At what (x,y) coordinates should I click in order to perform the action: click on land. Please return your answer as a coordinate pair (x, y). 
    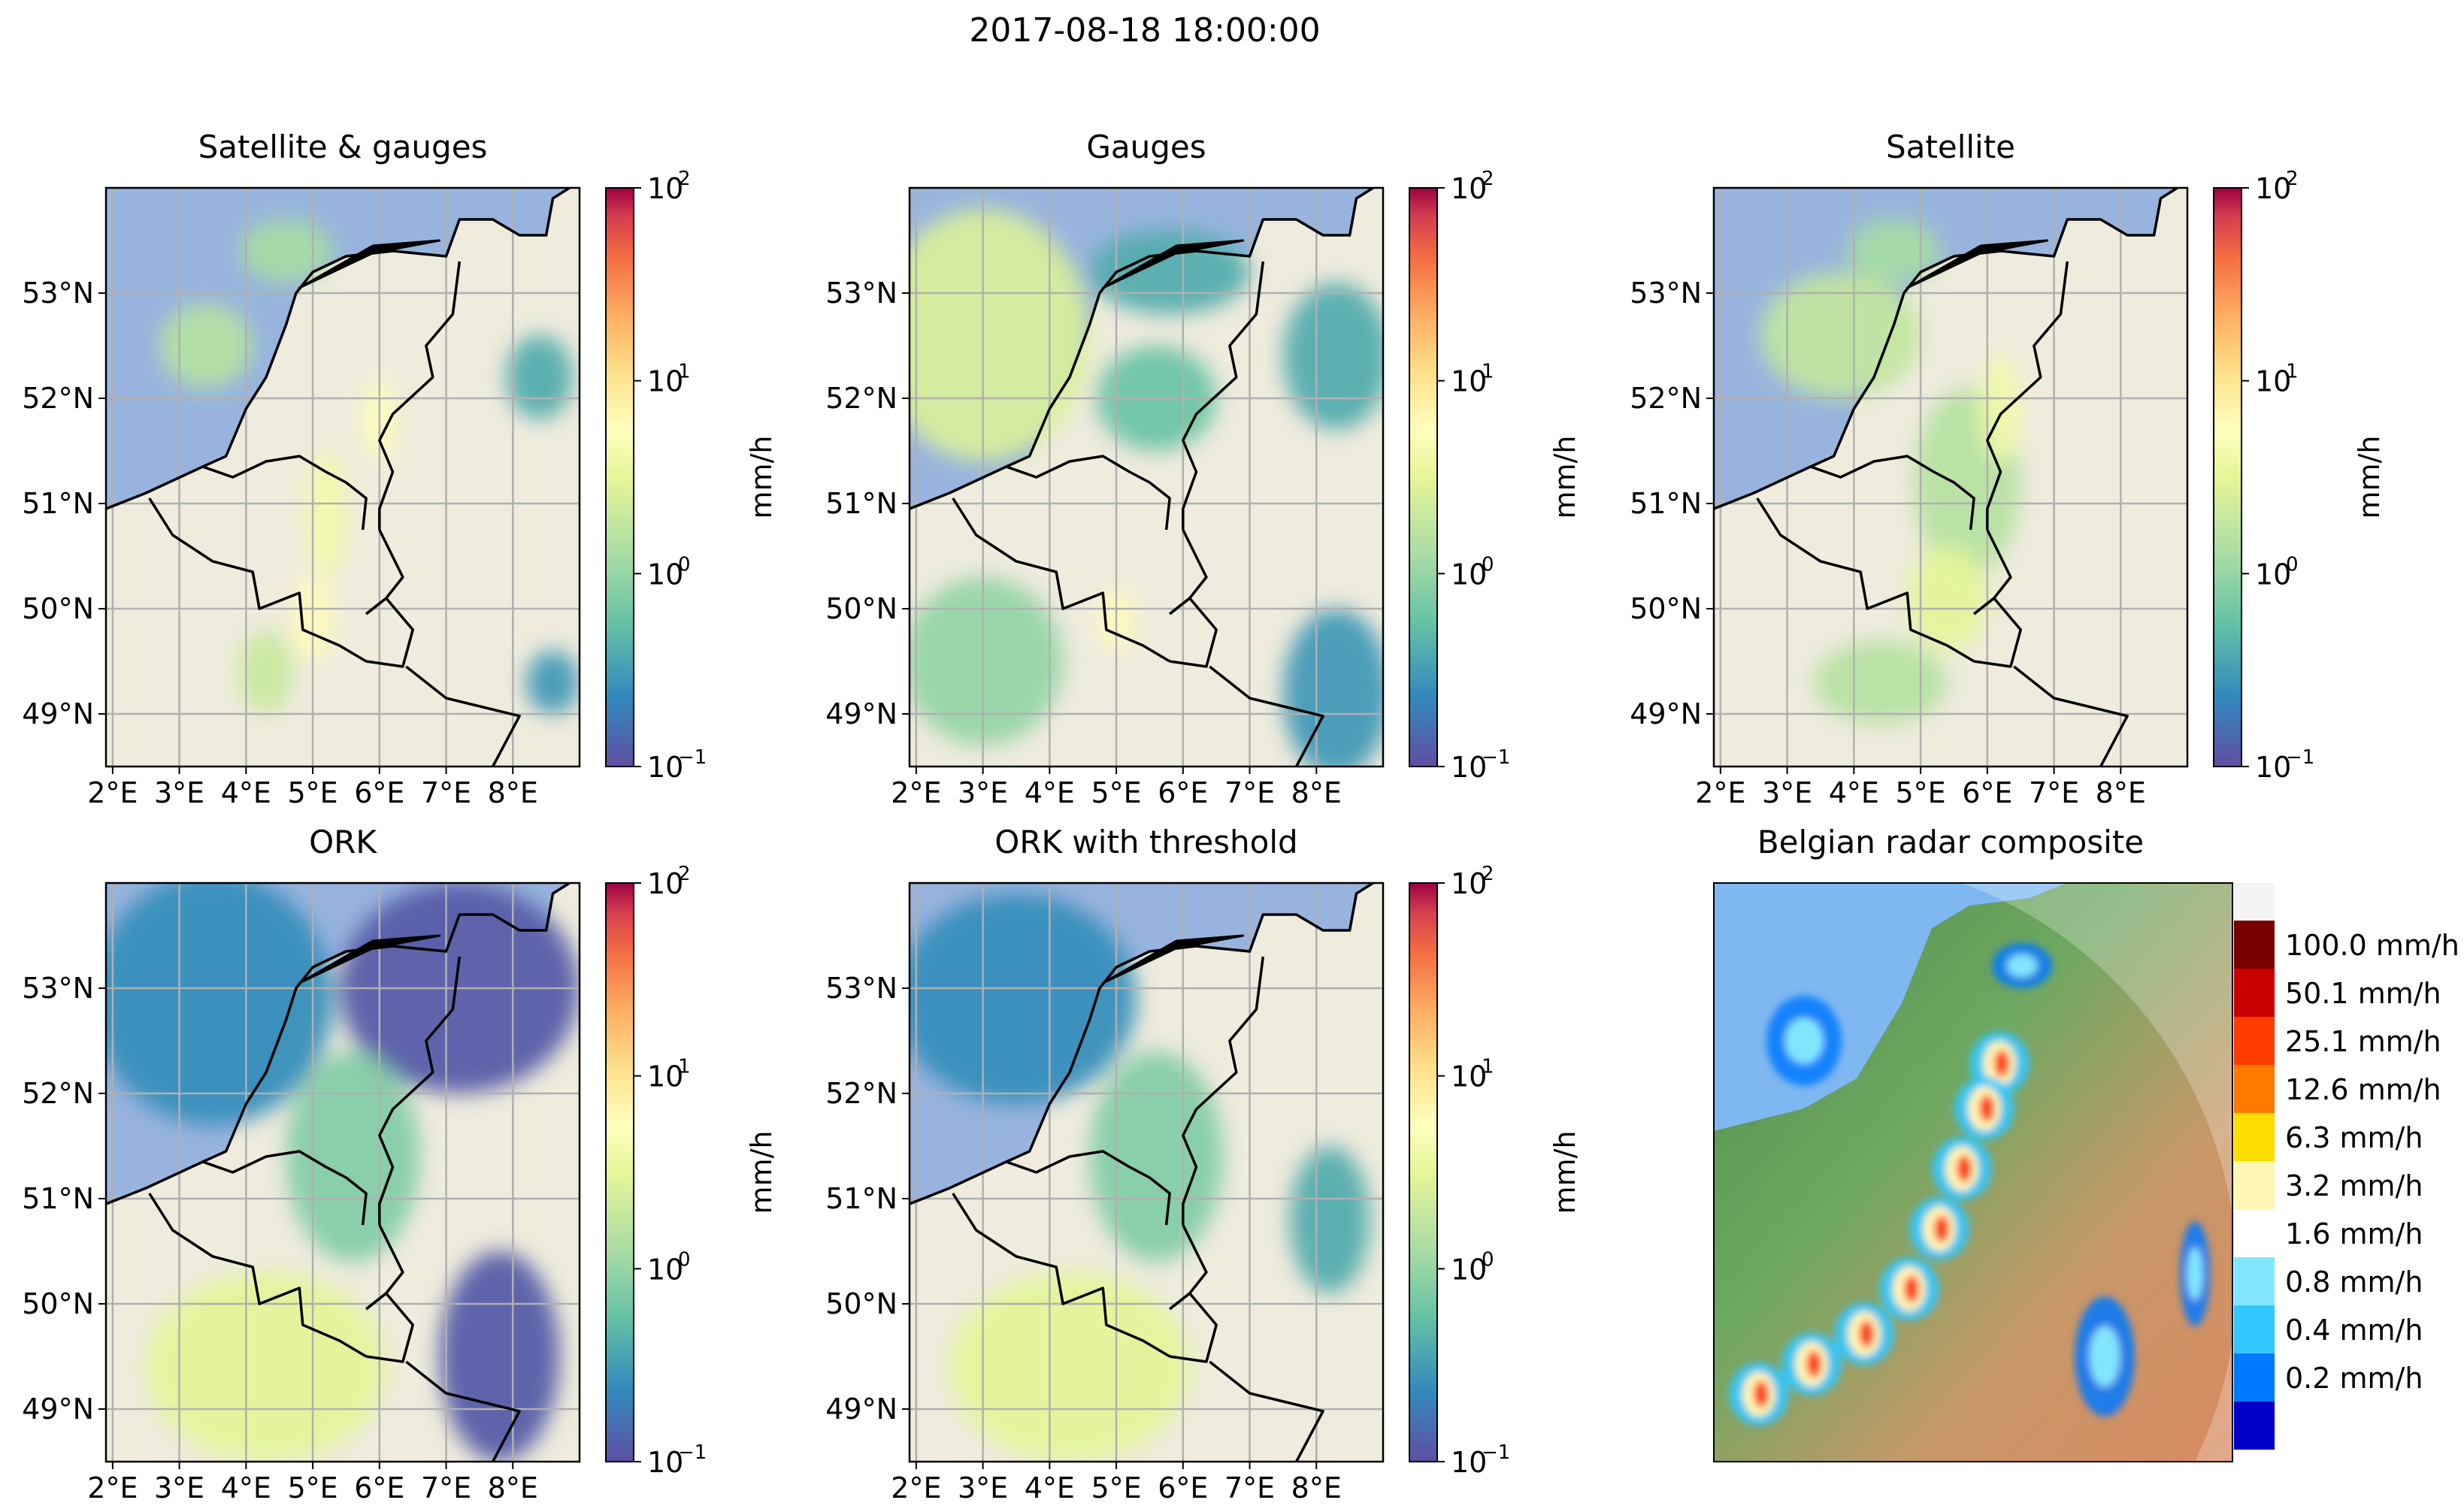
    Looking at the image, I should click on (343, 477).